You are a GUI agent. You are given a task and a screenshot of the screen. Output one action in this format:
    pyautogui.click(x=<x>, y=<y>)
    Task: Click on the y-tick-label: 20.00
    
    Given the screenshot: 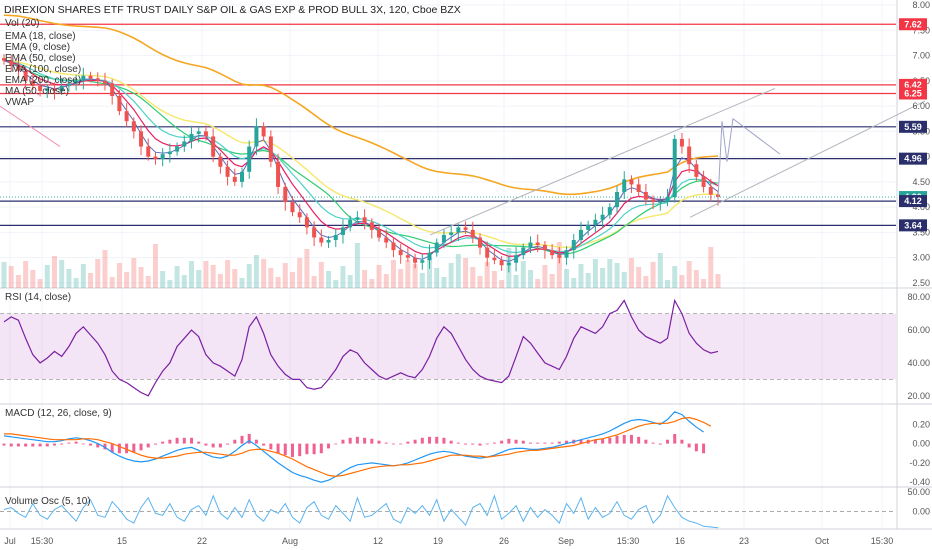 What is the action you would take?
    pyautogui.click(x=918, y=396)
    